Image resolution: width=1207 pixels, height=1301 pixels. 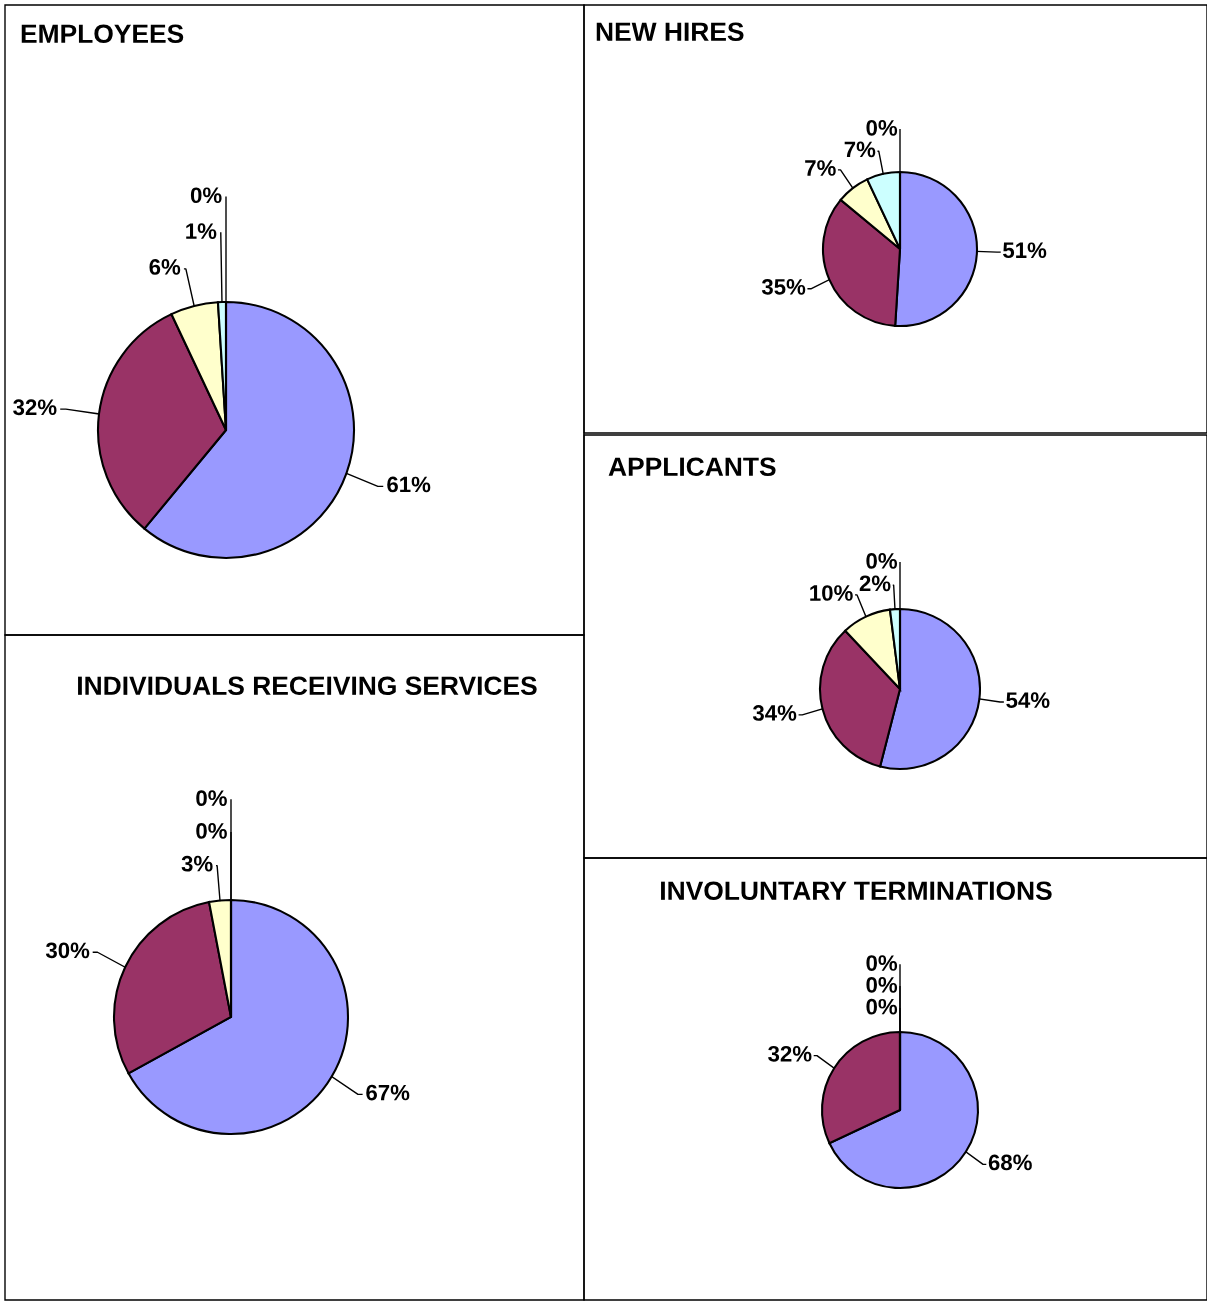 What do you see at coordinates (783, 286) in the screenshot?
I see `data-label: 35%` at bounding box center [783, 286].